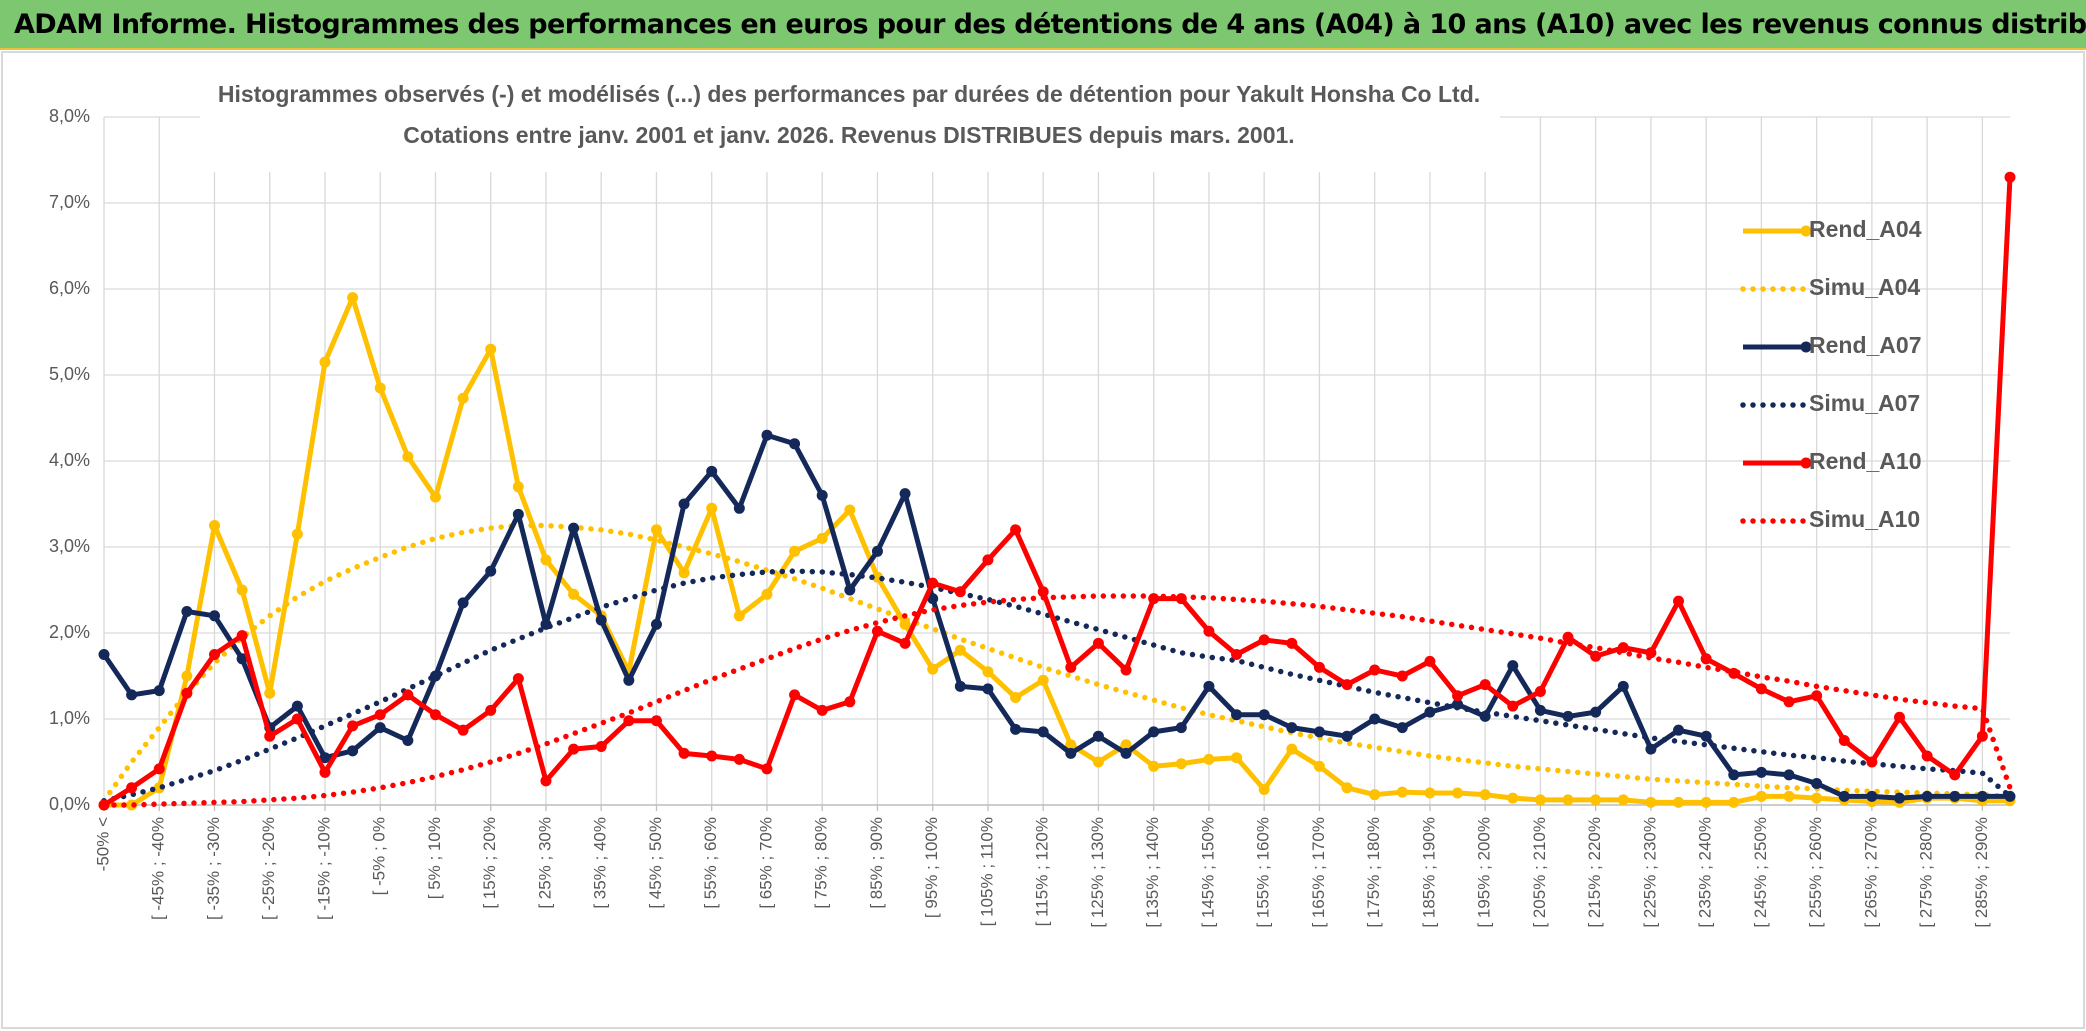 The width and height of the screenshot is (2086, 1031). I want to click on x-tick-label: [ -45% ; -40%, so click(158, 868).